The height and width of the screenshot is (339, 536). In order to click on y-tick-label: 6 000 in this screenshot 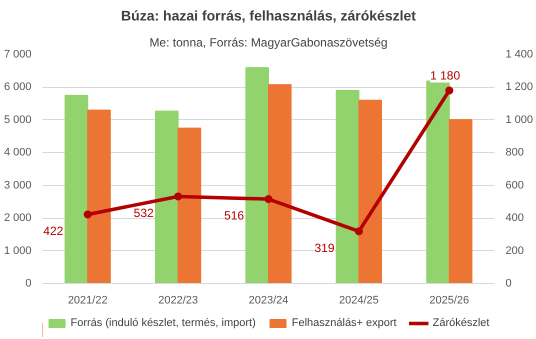, I will do `click(18, 87)`.